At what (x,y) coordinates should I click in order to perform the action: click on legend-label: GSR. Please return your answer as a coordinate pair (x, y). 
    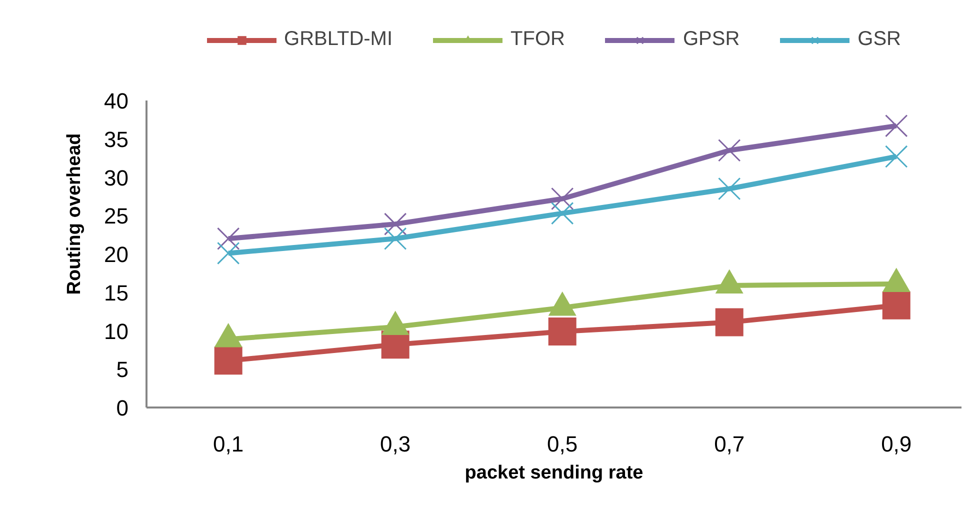
    Looking at the image, I should click on (879, 39).